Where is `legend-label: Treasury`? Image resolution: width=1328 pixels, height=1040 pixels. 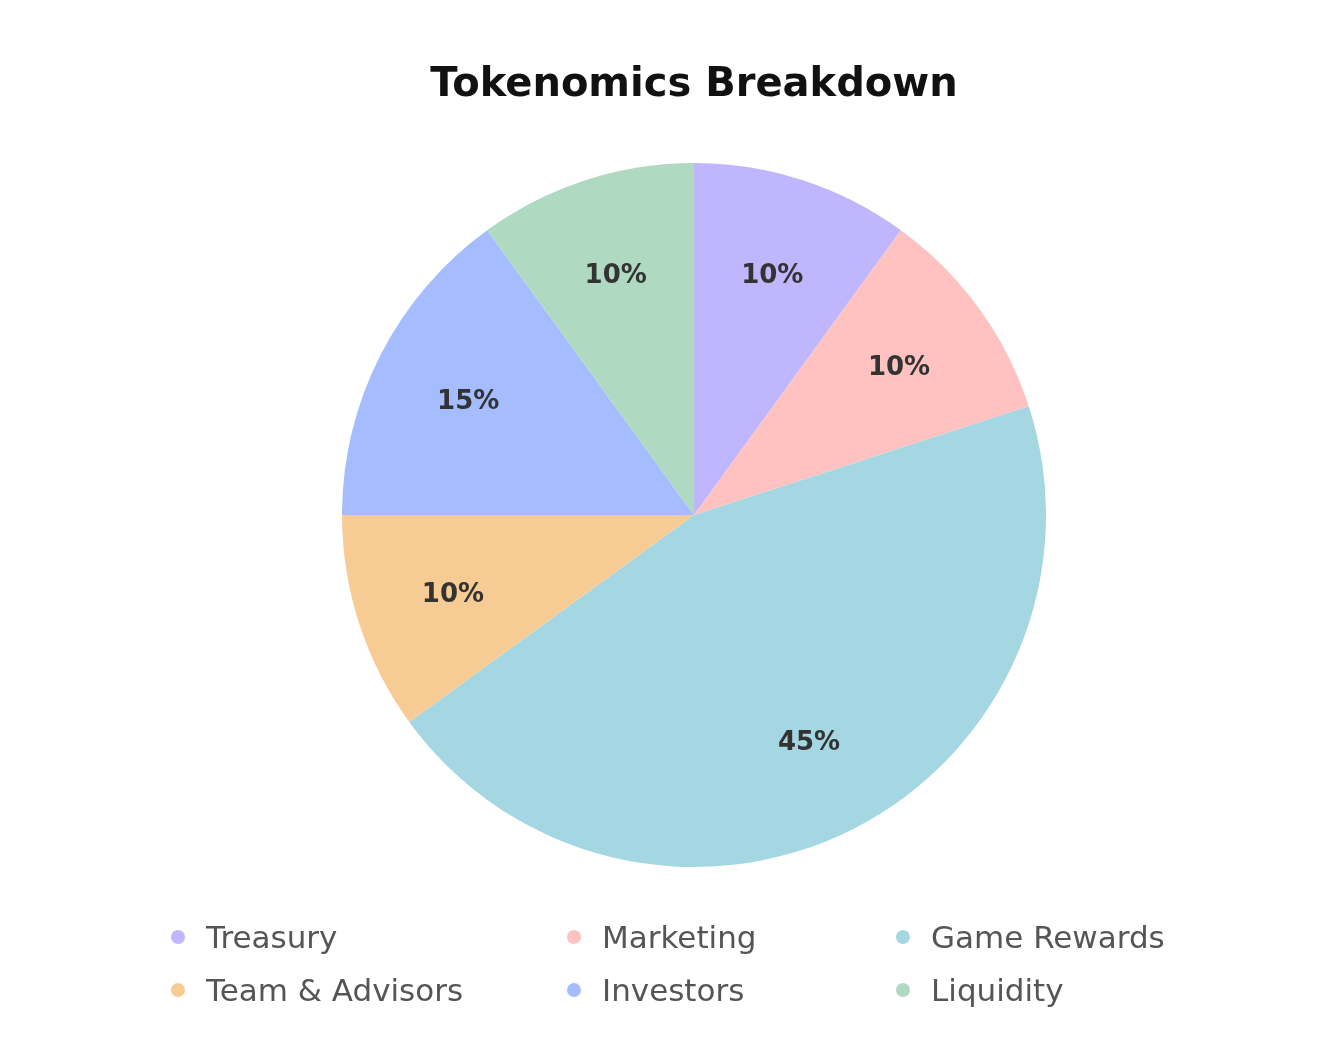
legend-label: Treasury is located at coordinates (271, 937).